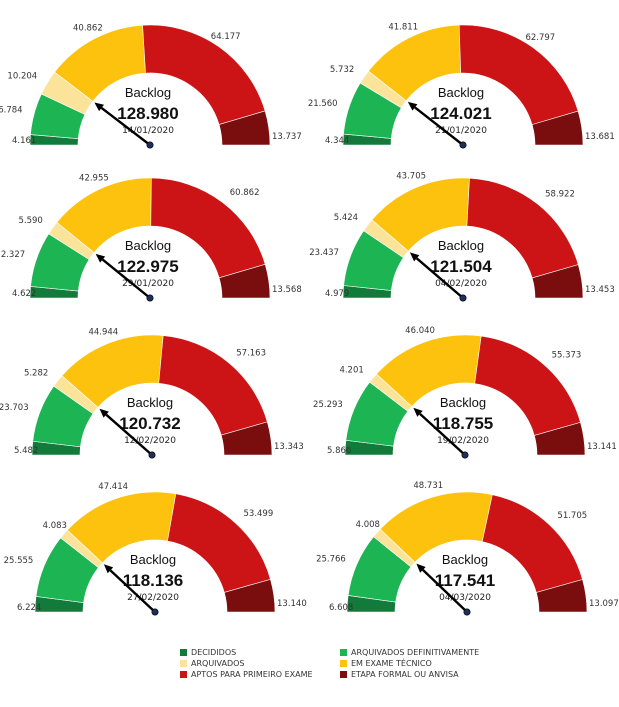 The image size is (619, 707). What do you see at coordinates (226, 37) in the screenshot?
I see `gauge-data-label: 64.177` at bounding box center [226, 37].